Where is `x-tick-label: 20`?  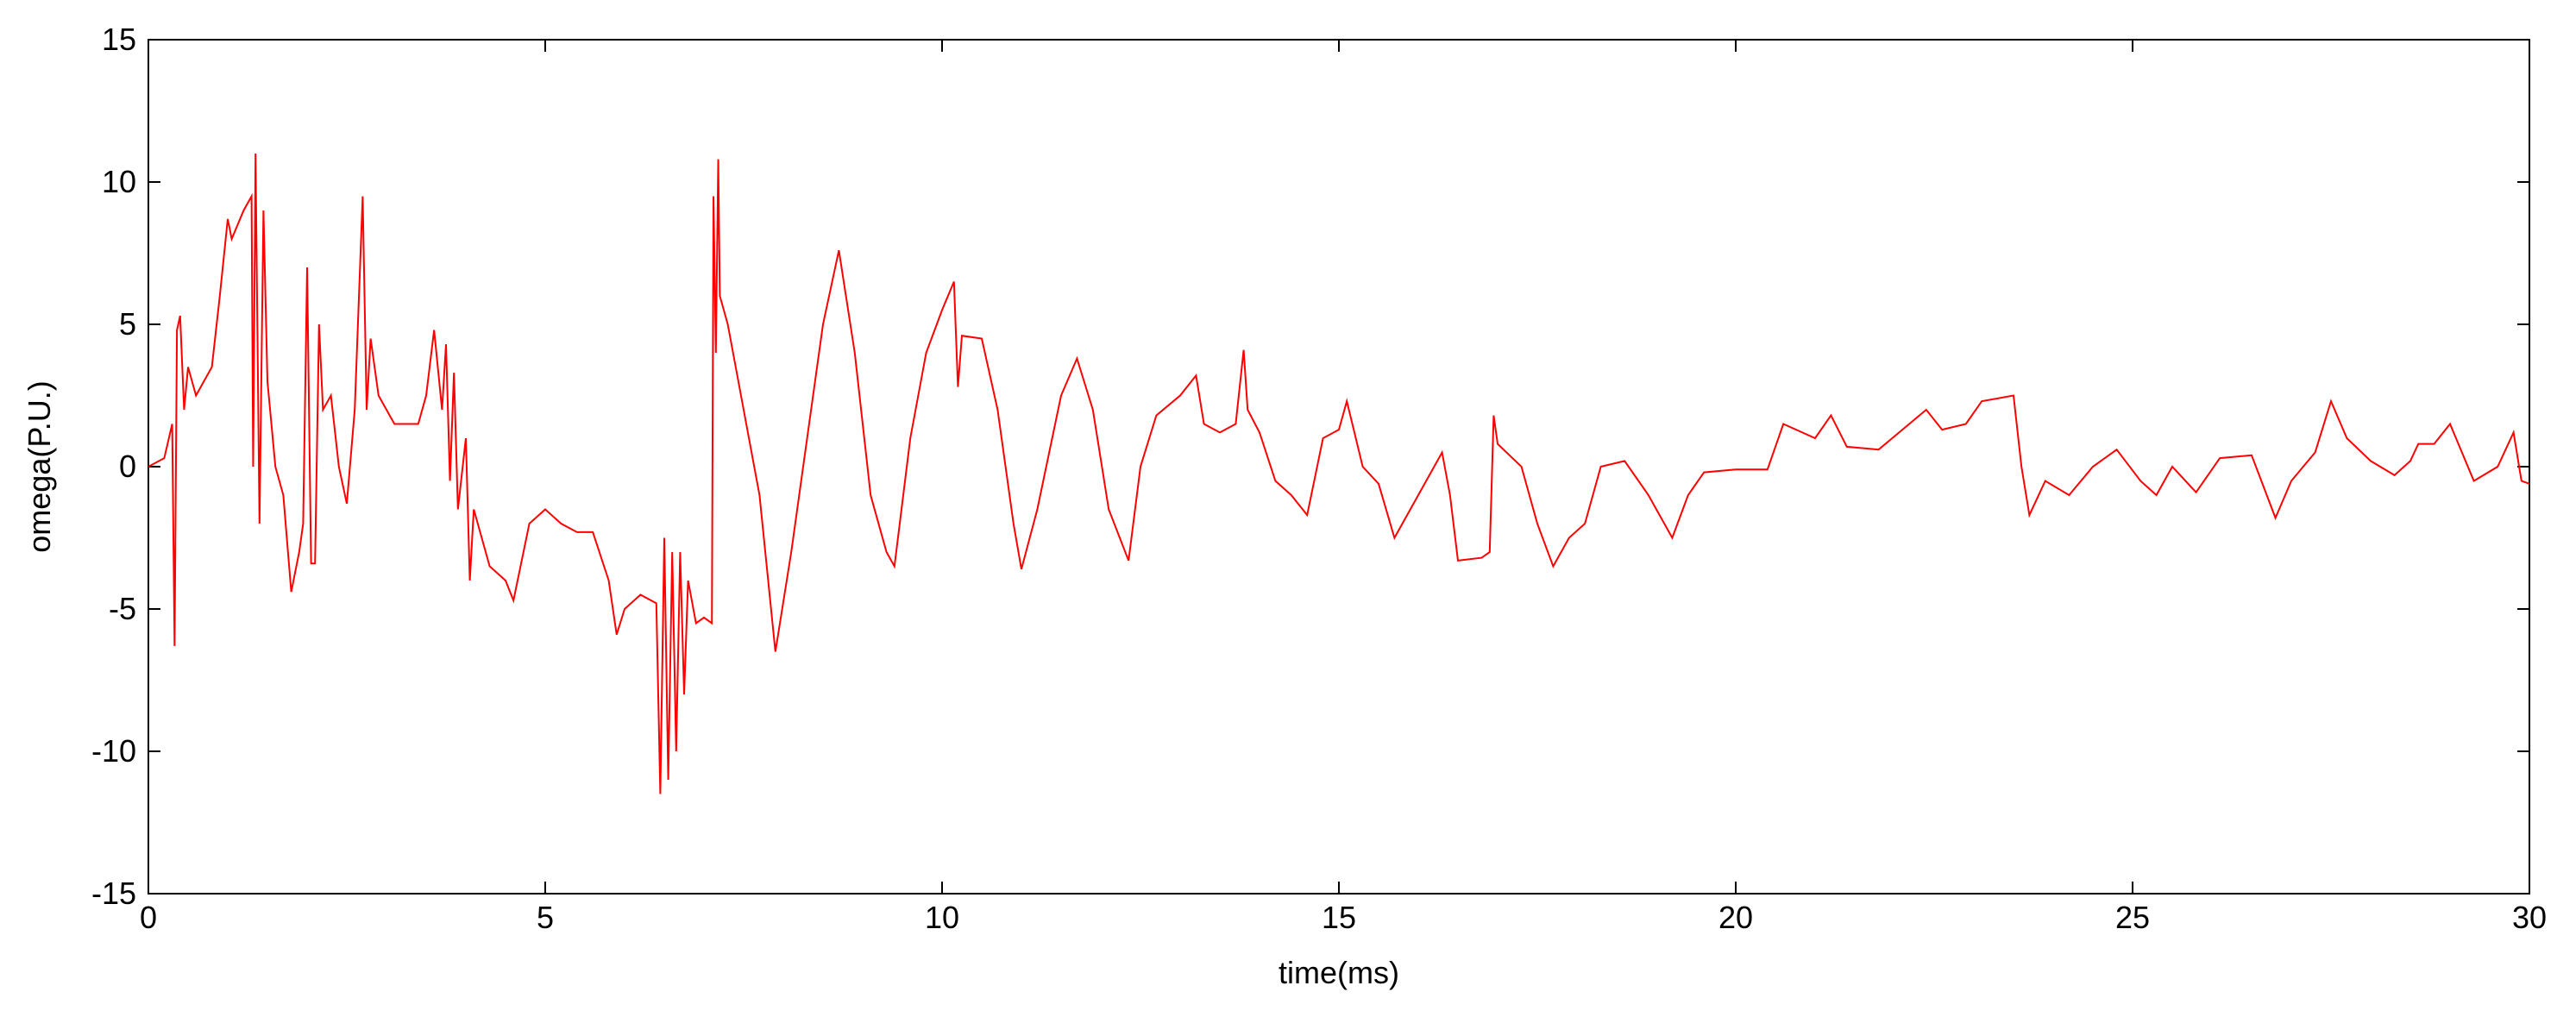
x-tick-label: 20 is located at coordinates (1735, 917).